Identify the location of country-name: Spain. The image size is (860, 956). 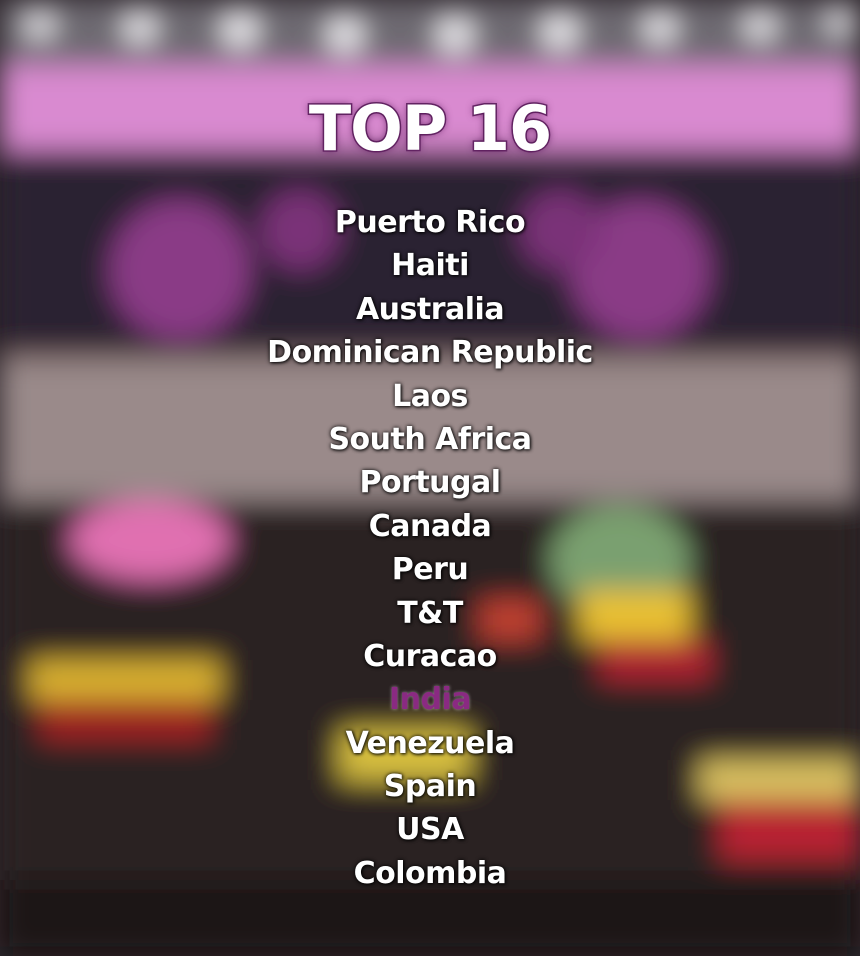
(430, 787).